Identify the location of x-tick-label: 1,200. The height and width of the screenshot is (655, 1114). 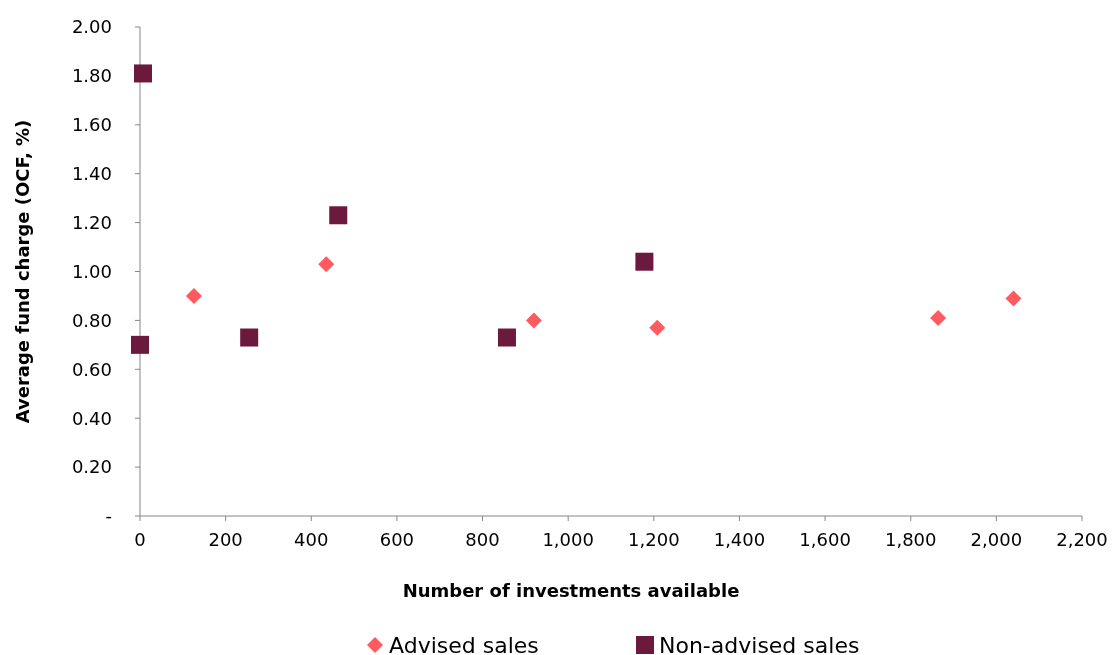
(654, 539).